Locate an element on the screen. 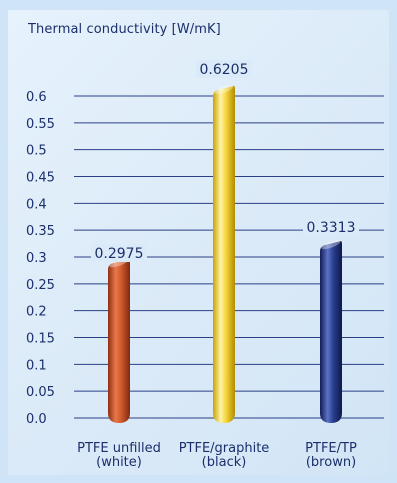 The height and width of the screenshot is (483, 397). y-tick-label: 0.55 is located at coordinates (40, 124).